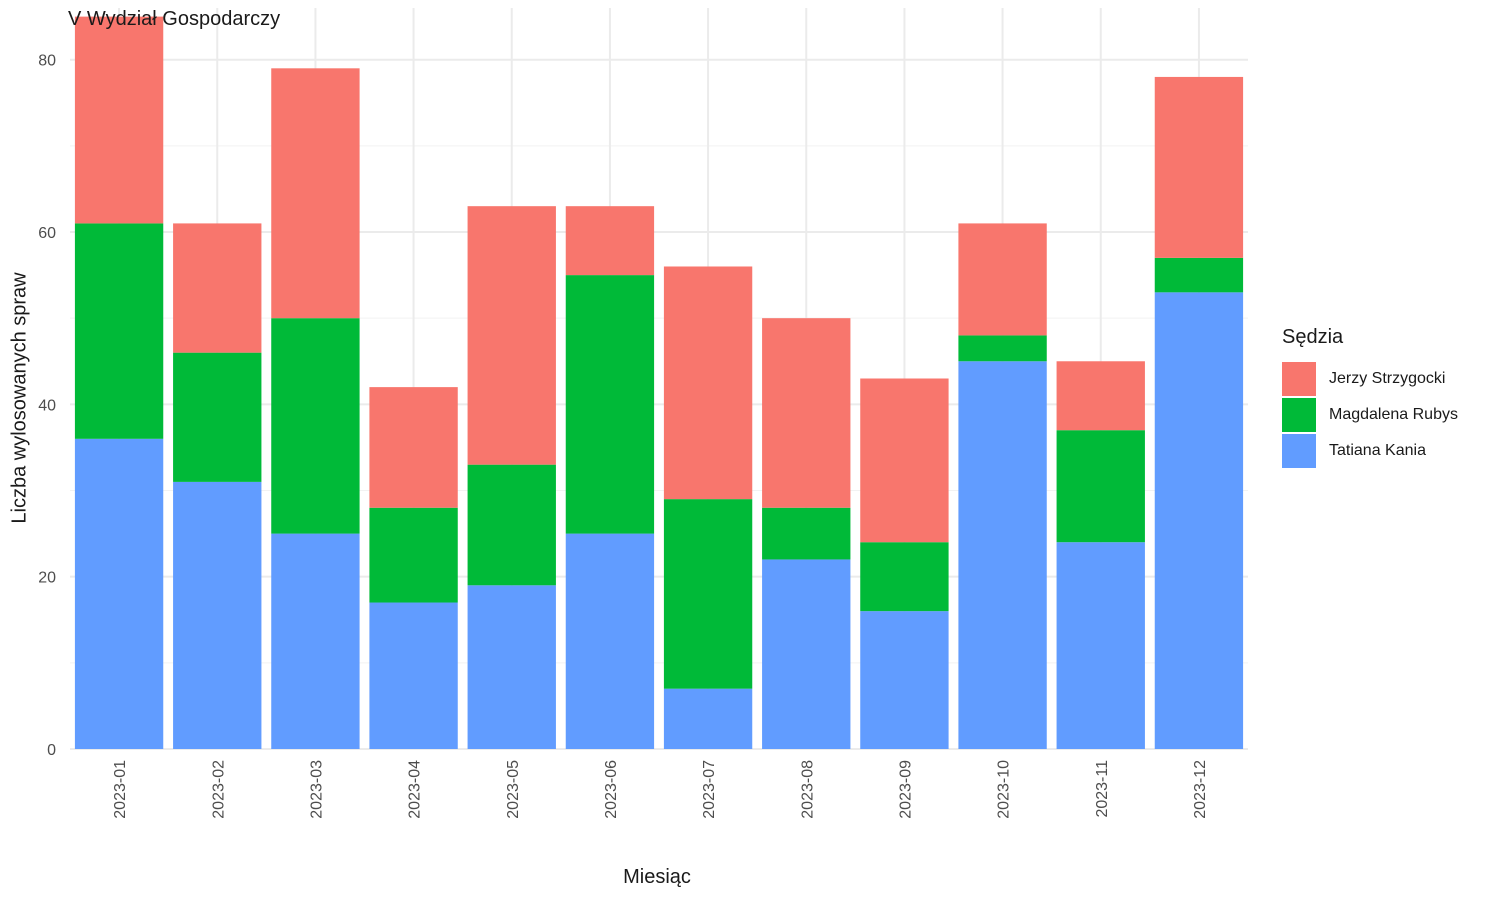  I want to click on x-tick-label: 2023-05, so click(513, 789).